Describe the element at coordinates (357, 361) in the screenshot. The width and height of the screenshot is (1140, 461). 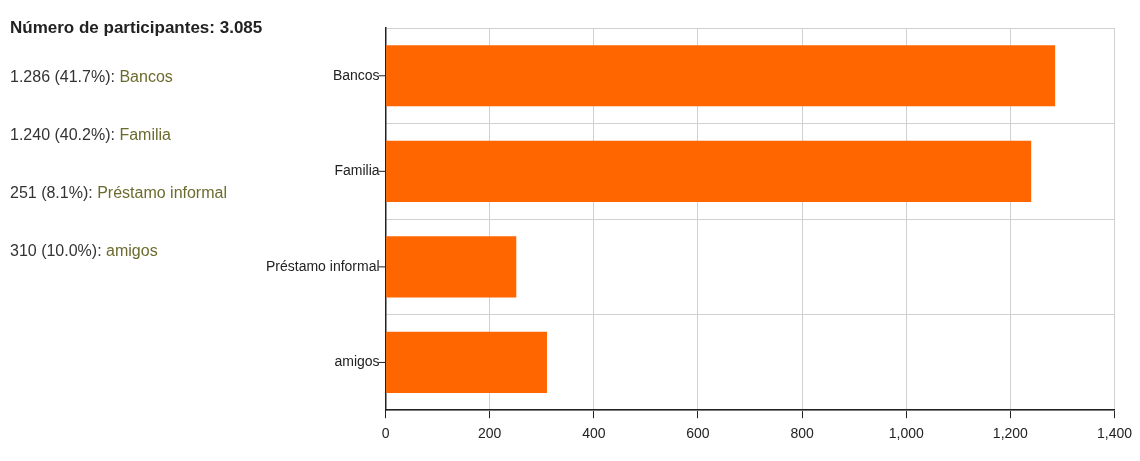
I see `y-tick-label: amigos` at that location.